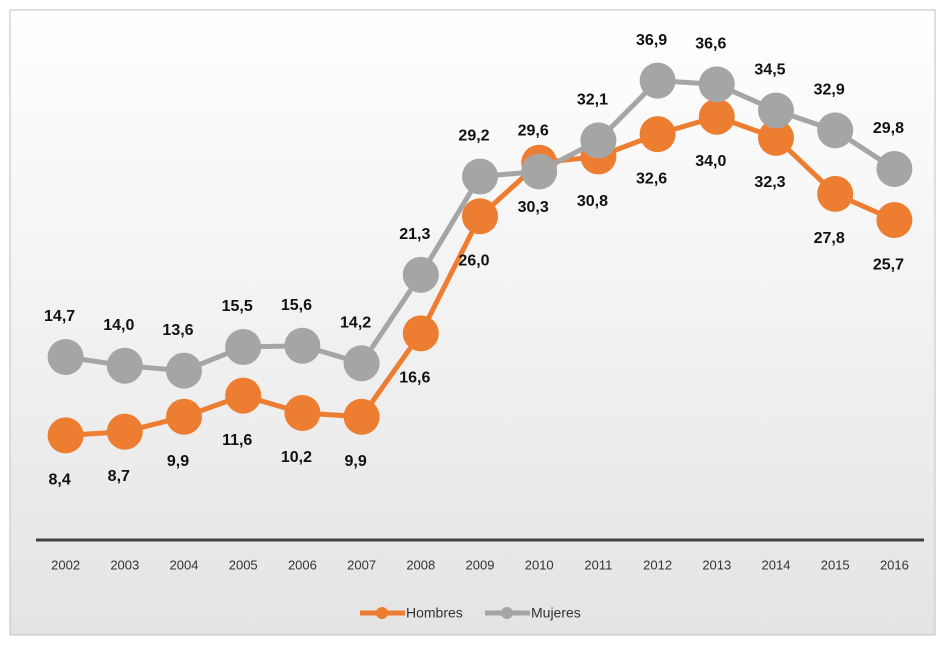 This screenshot has width=941, height=646. I want to click on data-label: 14,2, so click(355, 322).